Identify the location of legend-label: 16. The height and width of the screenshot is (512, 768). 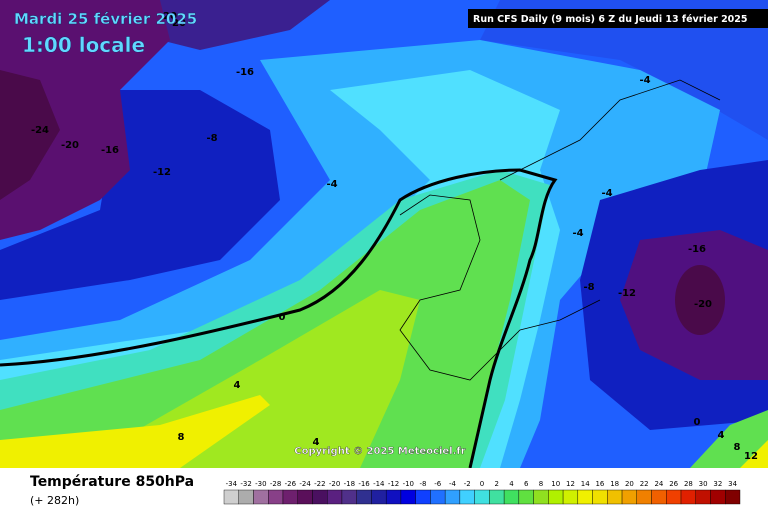
(599, 484).